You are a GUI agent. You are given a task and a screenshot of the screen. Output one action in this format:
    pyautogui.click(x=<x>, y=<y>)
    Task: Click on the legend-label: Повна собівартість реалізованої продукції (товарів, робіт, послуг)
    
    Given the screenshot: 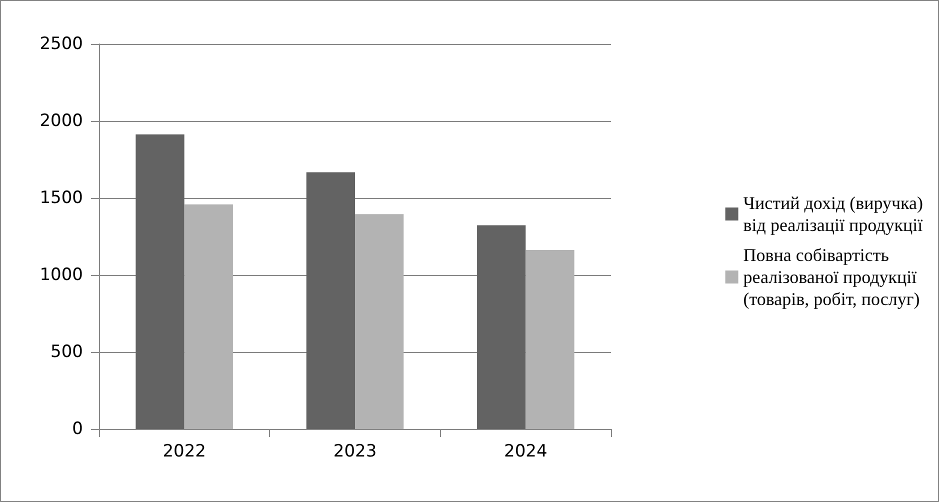 What is the action you would take?
    pyautogui.click(x=831, y=277)
    